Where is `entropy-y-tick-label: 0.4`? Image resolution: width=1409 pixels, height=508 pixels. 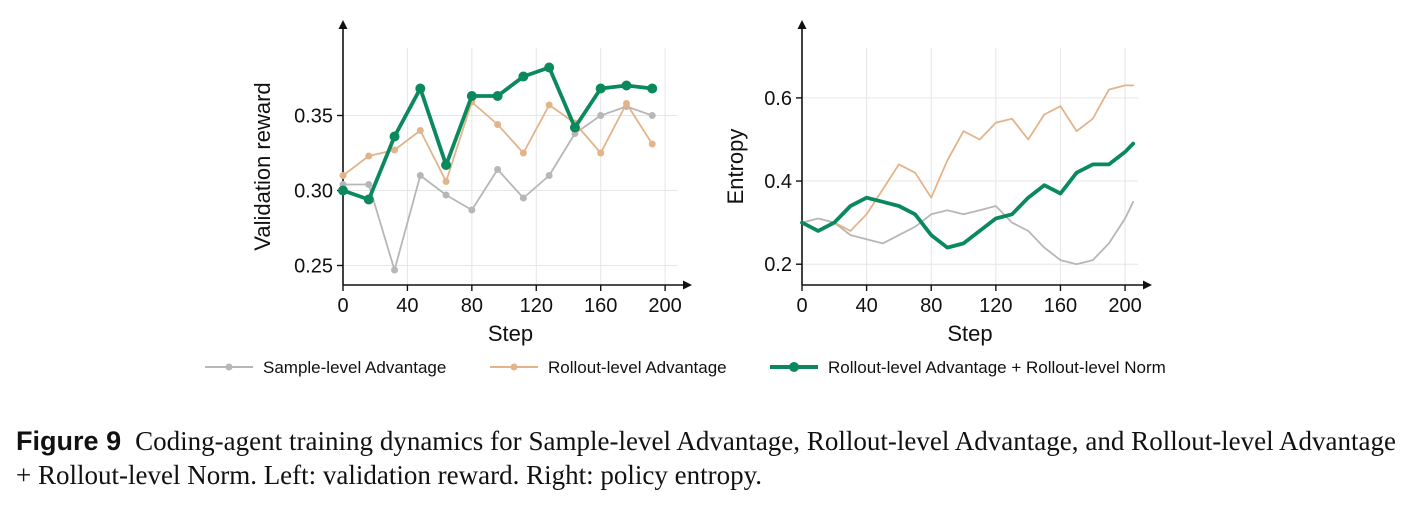
entropy-y-tick-label: 0.4 is located at coordinates (778, 182).